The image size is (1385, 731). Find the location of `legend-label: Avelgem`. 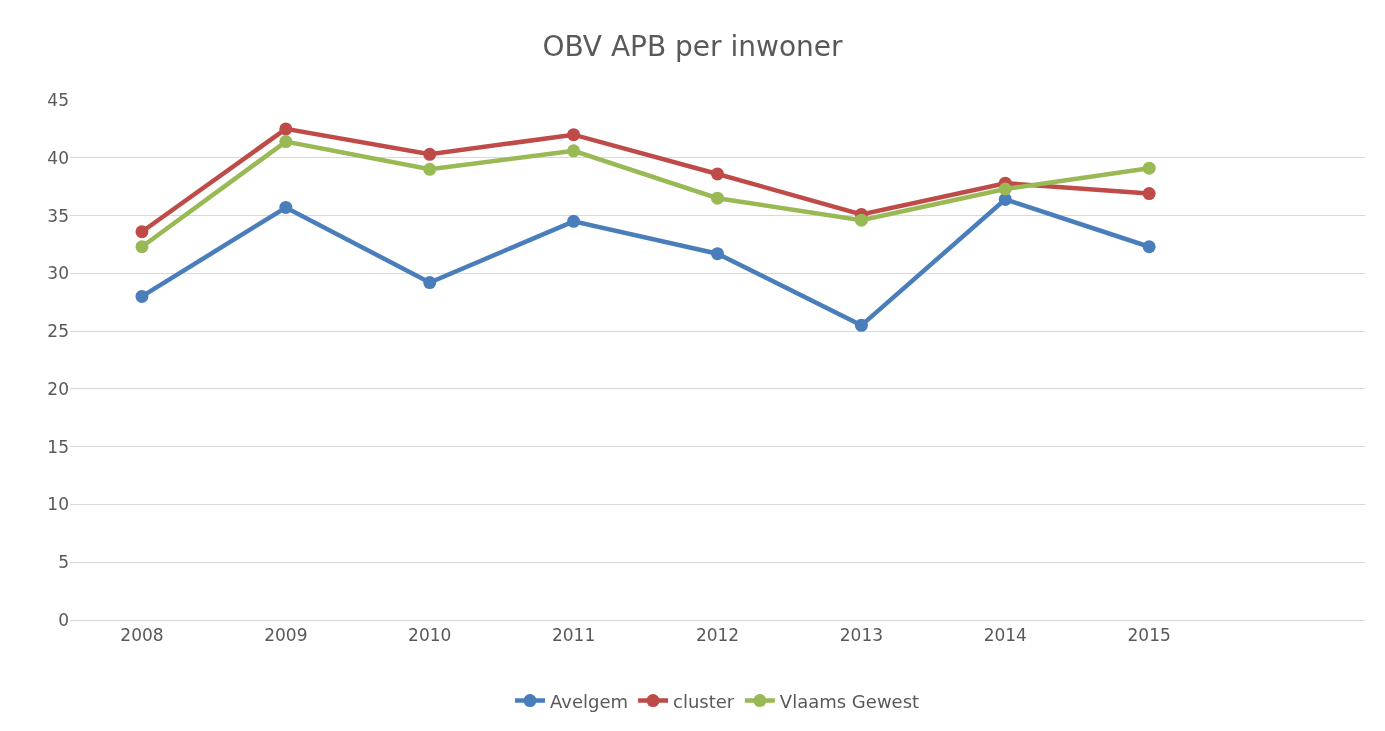

legend-label: Avelgem is located at coordinates (589, 701).